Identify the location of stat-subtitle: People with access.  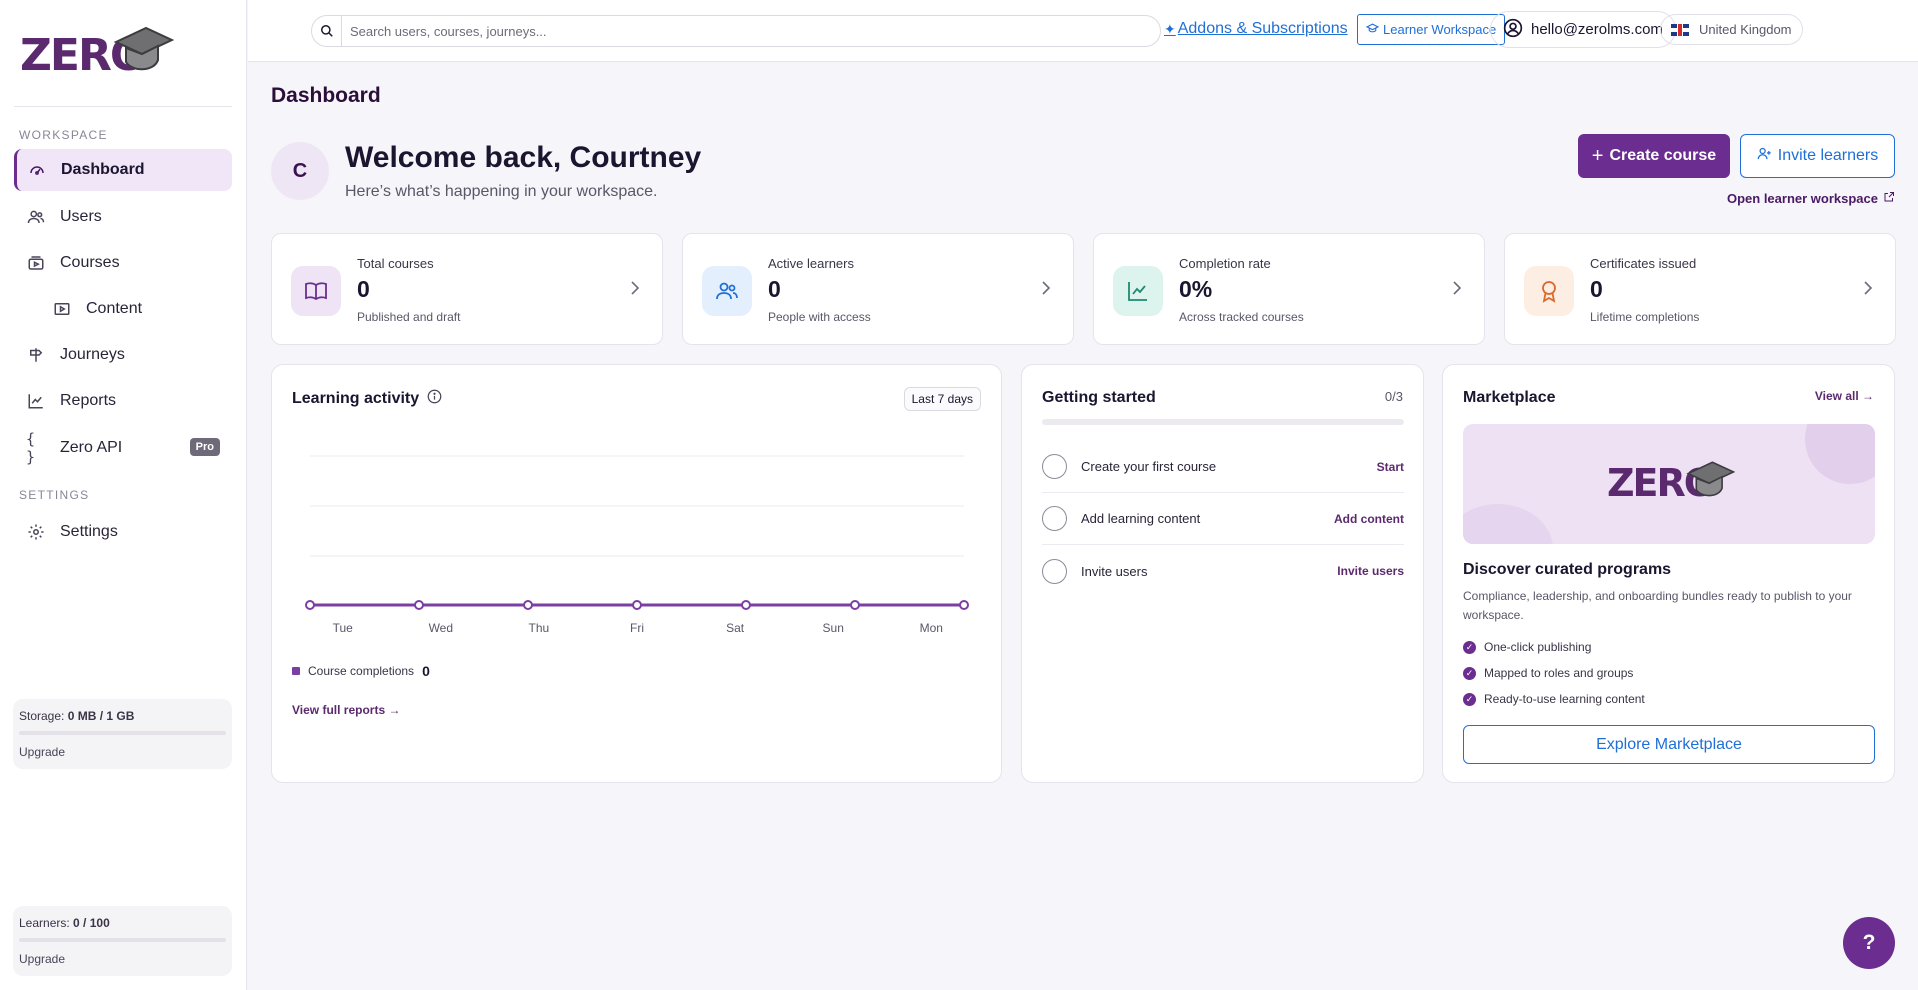
(819, 317).